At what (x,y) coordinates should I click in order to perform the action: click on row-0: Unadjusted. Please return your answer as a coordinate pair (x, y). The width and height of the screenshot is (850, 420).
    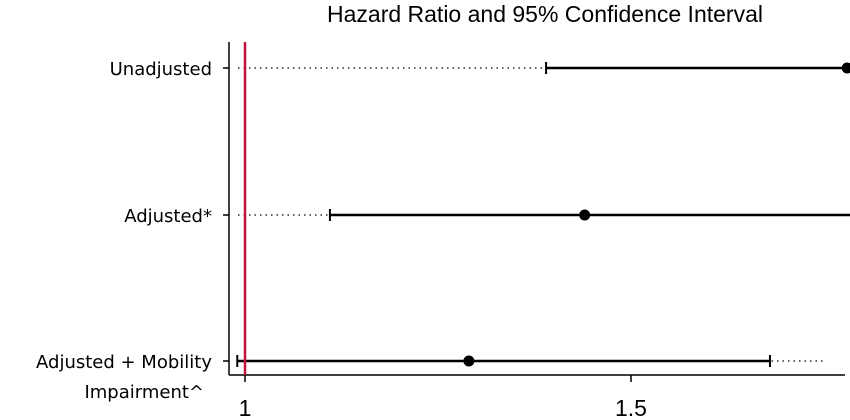
    Looking at the image, I should click on (480, 69).